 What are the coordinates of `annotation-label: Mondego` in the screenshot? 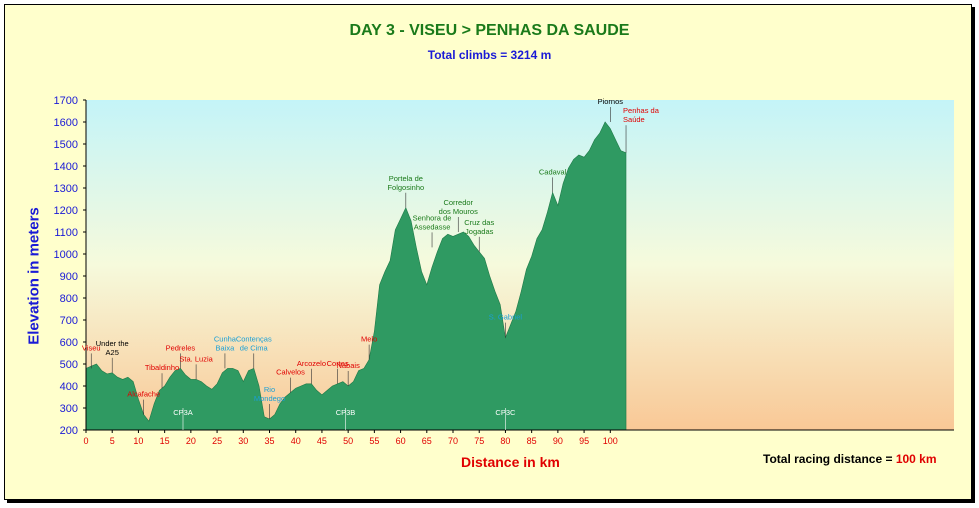 It's located at (269, 398).